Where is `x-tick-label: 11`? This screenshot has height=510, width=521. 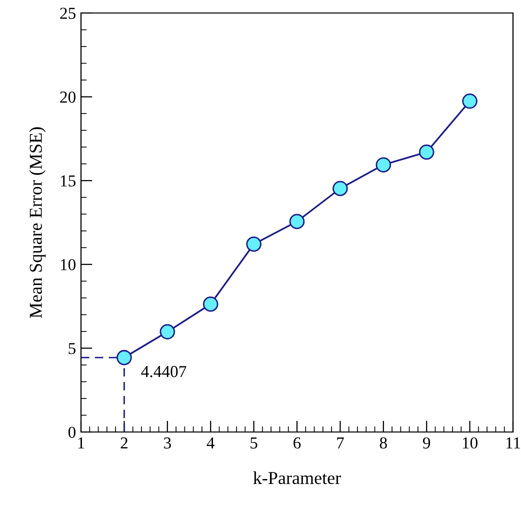 x-tick-label: 11 is located at coordinates (513, 442).